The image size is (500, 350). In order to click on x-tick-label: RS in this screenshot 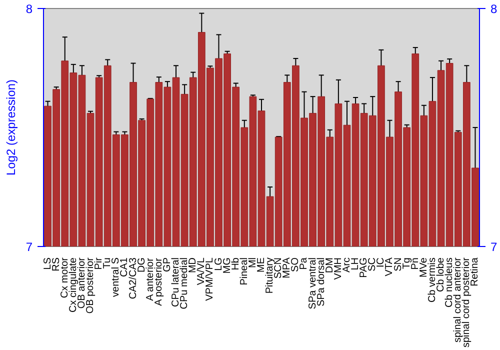, I will do `click(56, 264)`.